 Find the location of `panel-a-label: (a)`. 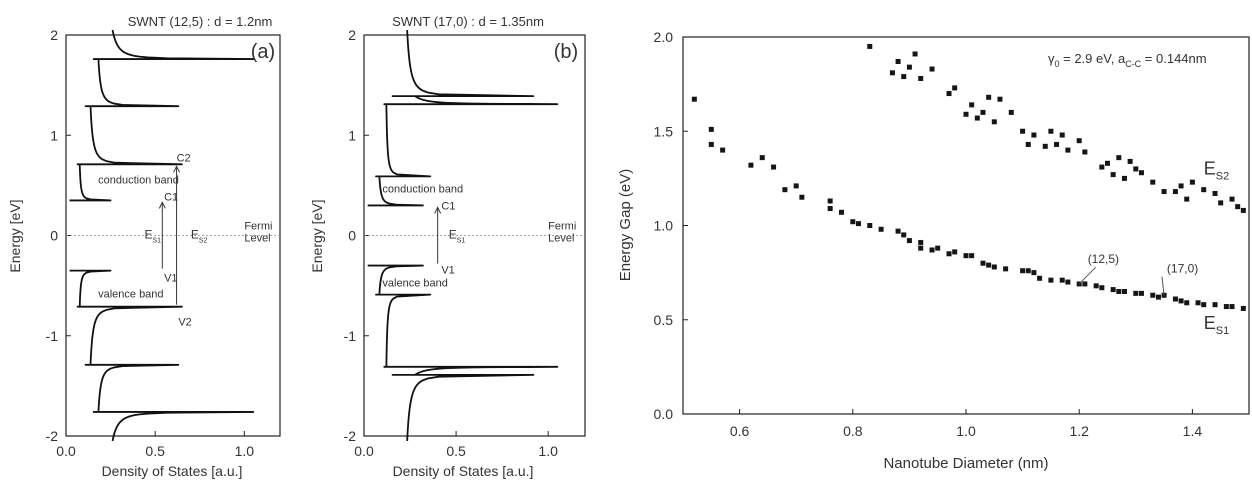

panel-a-label: (a) is located at coordinates (263, 52).